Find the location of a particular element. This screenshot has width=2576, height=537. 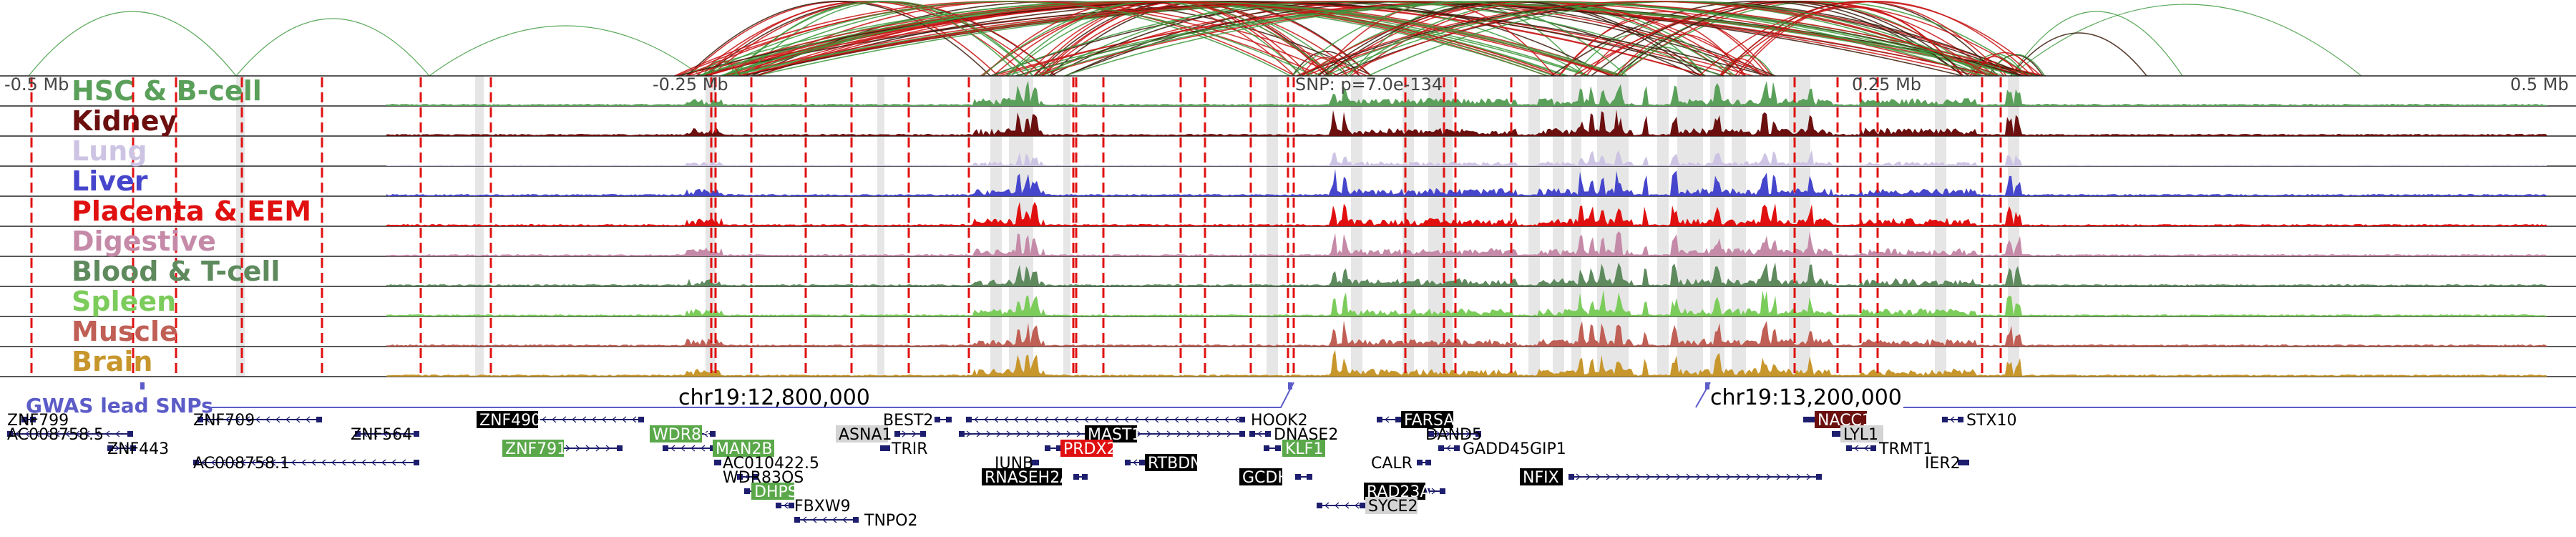

gene-label: RNASEH2A is located at coordinates (1027, 478).